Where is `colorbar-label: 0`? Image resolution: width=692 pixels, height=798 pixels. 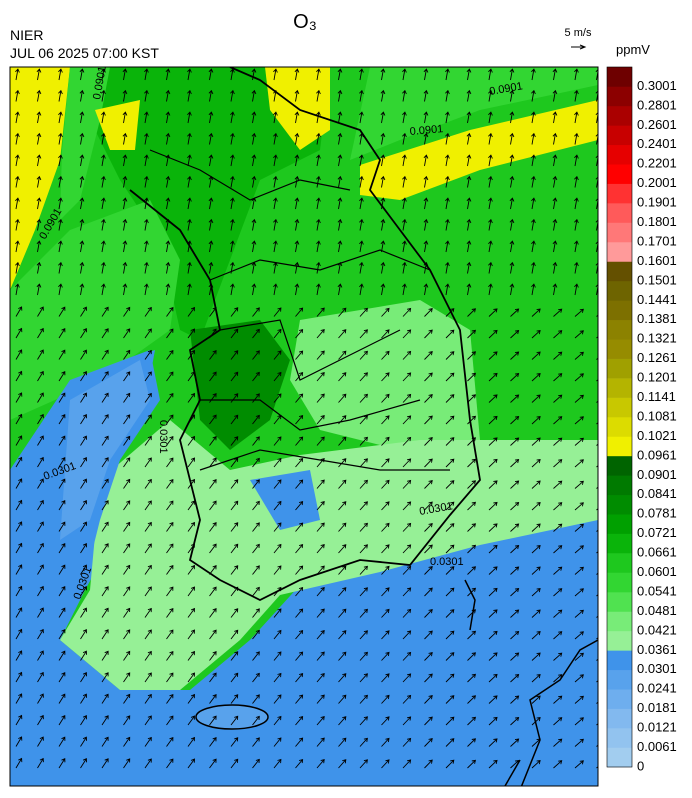 colorbar-label: 0 is located at coordinates (640, 765).